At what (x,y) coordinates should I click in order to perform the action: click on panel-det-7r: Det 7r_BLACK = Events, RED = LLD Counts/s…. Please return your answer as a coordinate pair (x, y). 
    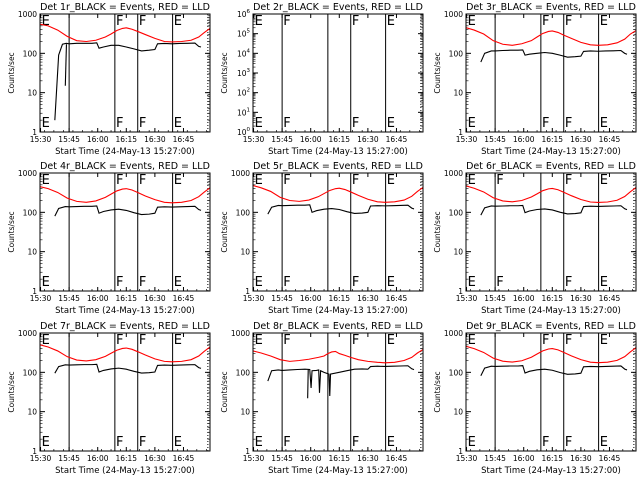
    Looking at the image, I should click on (109, 398).